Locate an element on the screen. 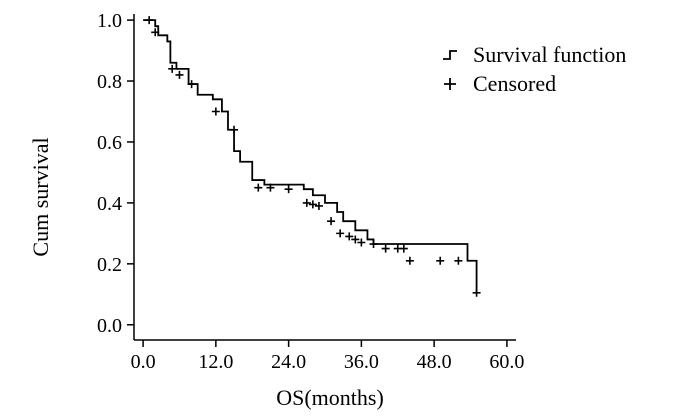  x-tick-label: 36.0 is located at coordinates (361, 362).